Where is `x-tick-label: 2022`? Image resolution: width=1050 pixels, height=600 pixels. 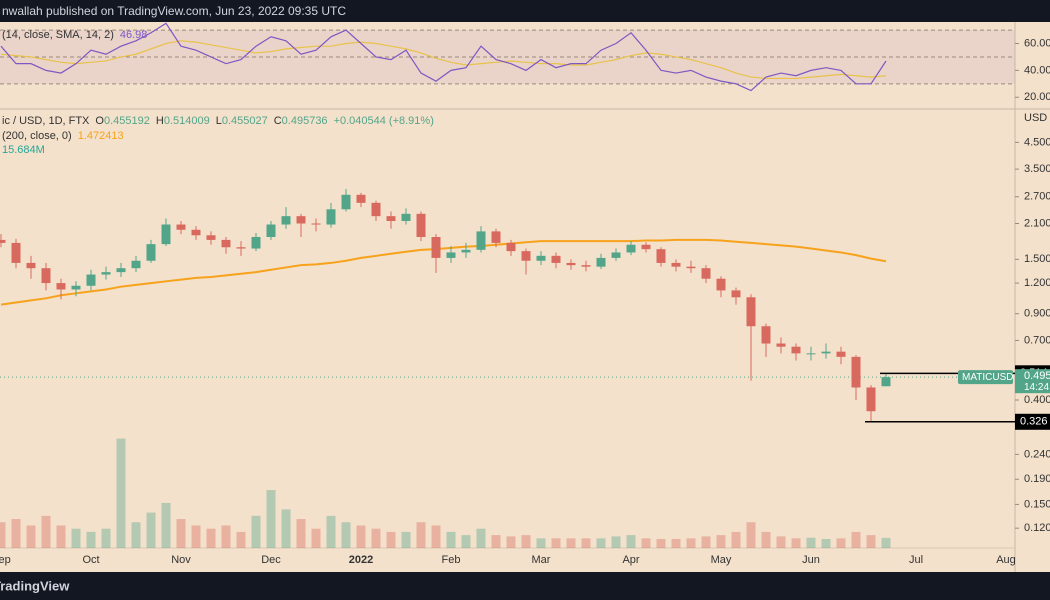 x-tick-label: 2022 is located at coordinates (361, 560).